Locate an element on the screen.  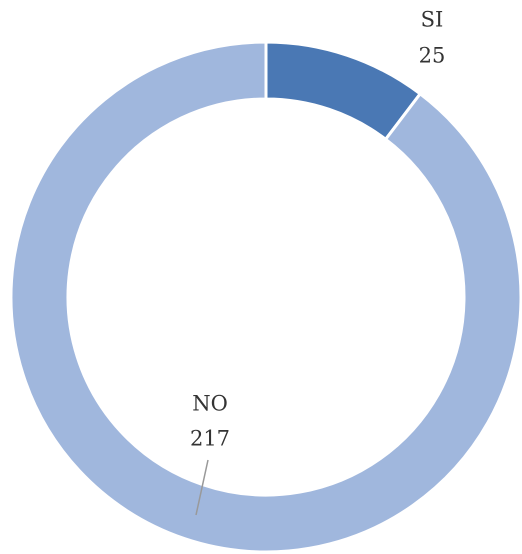
slice-label-value: 217 is located at coordinates (210, 439).